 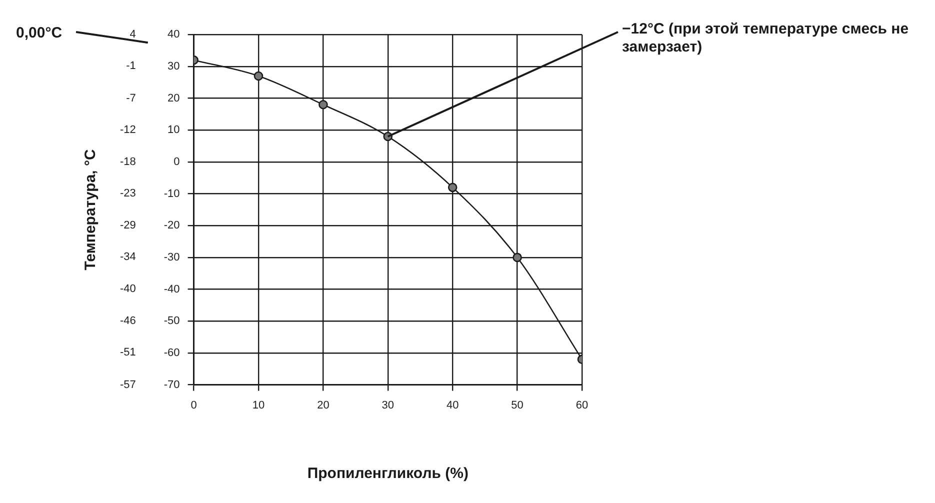 I want to click on x-tick-label: 50, so click(x=517, y=405).